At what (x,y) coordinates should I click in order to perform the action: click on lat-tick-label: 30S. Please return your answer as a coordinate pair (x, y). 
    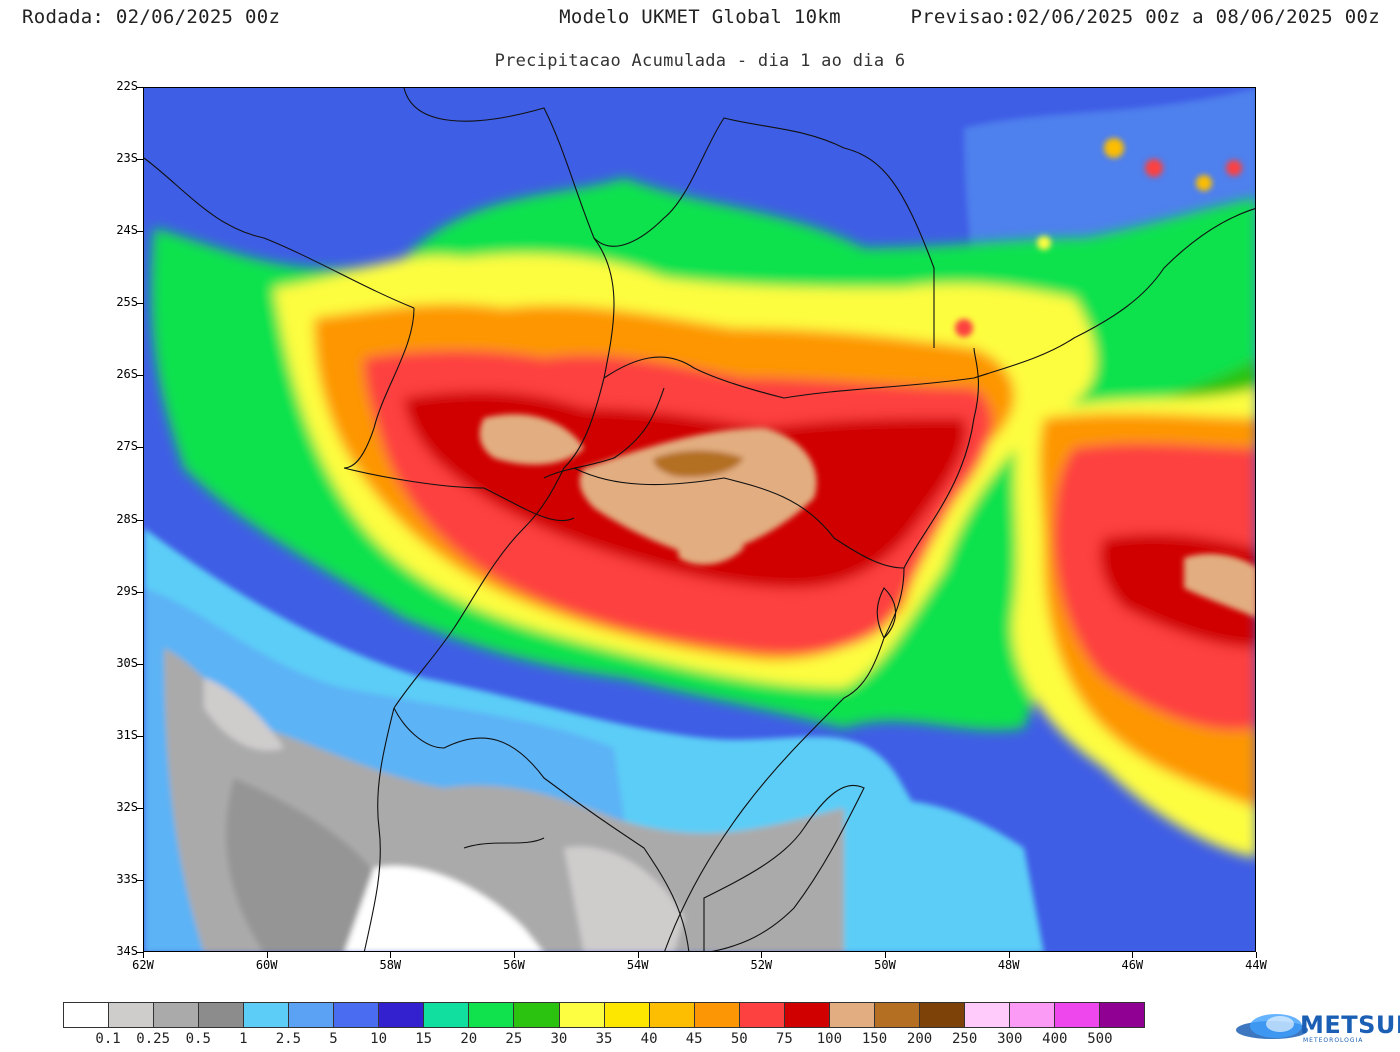
    Looking at the image, I should click on (127, 662).